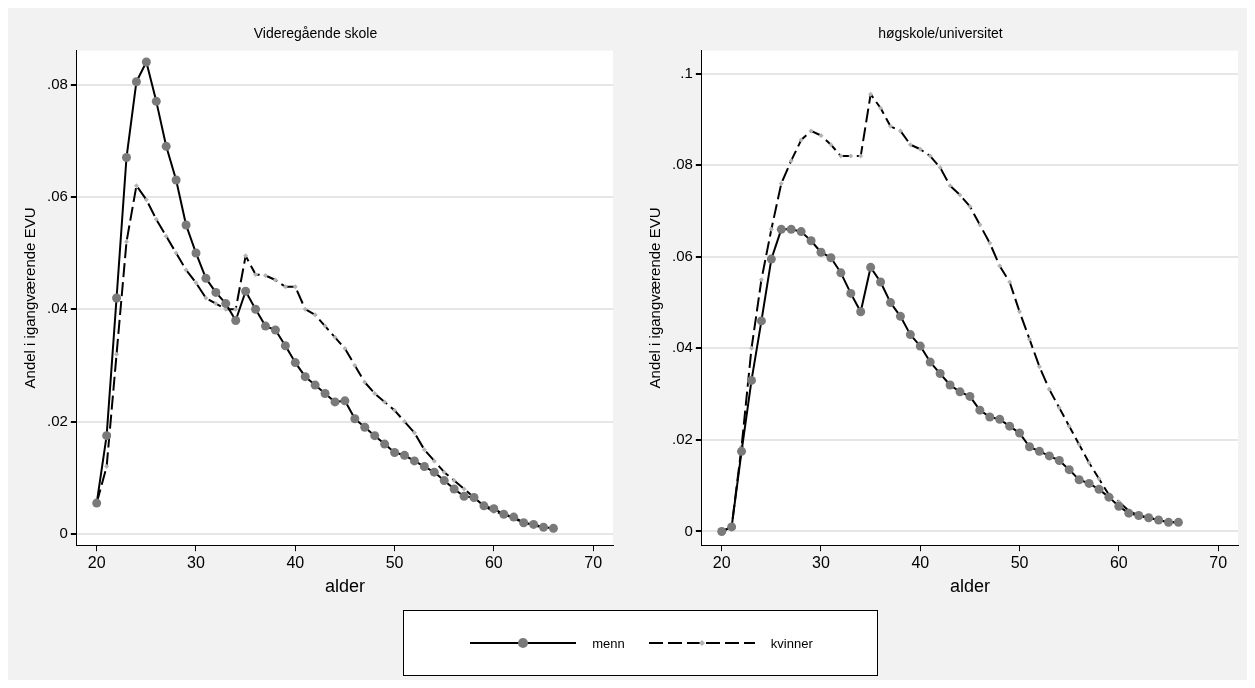 The image size is (1255, 688). I want to click on text: kvinner, so click(791, 643).